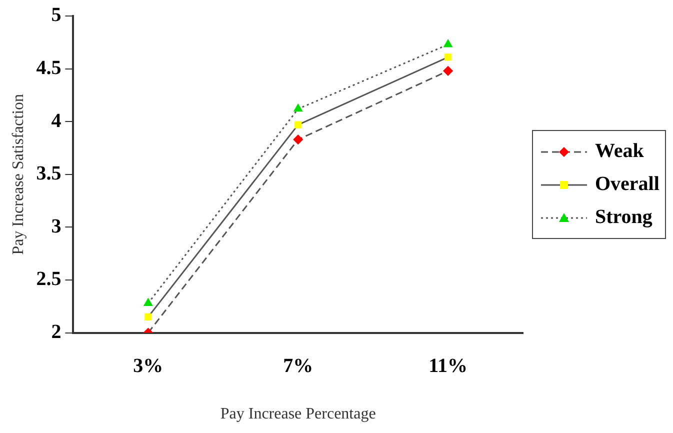  Describe the element at coordinates (18, 174) in the screenshot. I see `y-axis-title: Pay Increase Satisfaction` at that location.